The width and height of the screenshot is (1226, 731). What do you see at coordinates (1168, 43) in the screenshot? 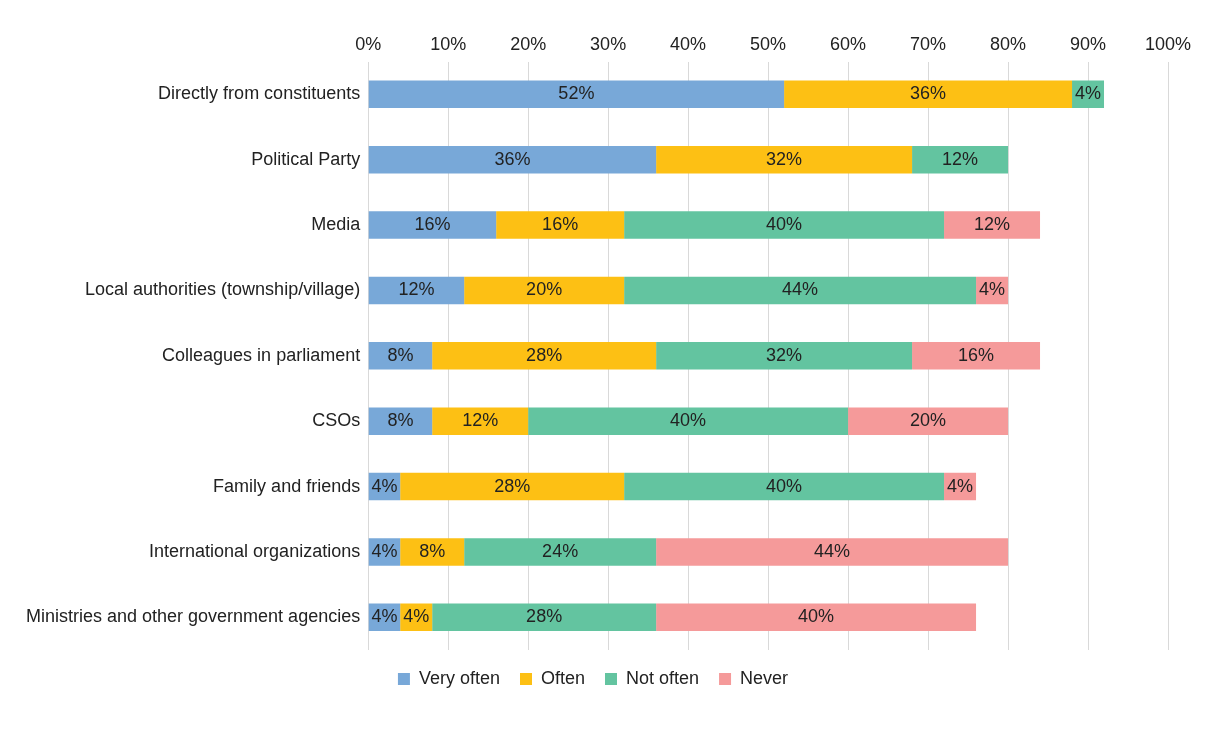
I see `x-tick-label: 100%` at bounding box center [1168, 43].